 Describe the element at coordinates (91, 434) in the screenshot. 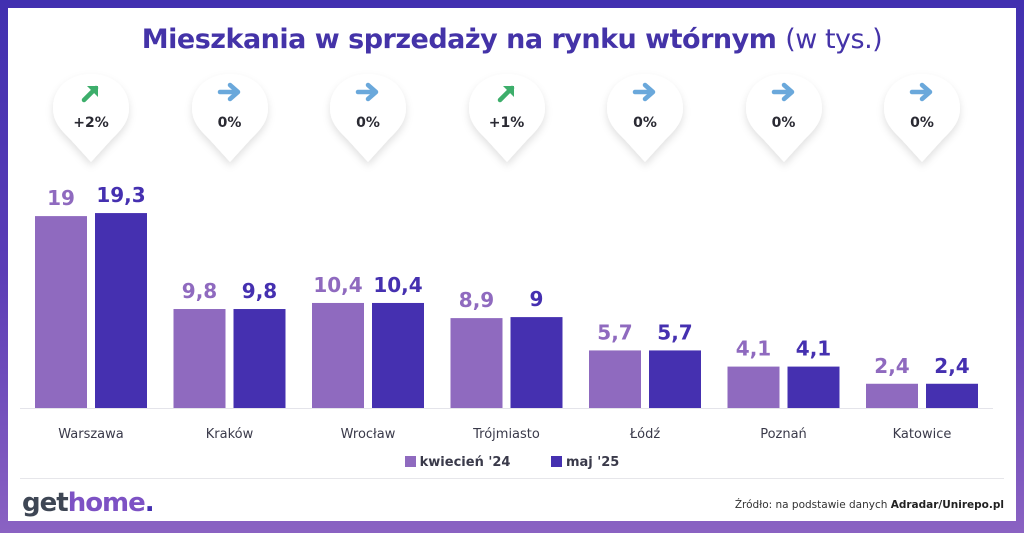

I see `x-tick-label: Warszawa` at that location.